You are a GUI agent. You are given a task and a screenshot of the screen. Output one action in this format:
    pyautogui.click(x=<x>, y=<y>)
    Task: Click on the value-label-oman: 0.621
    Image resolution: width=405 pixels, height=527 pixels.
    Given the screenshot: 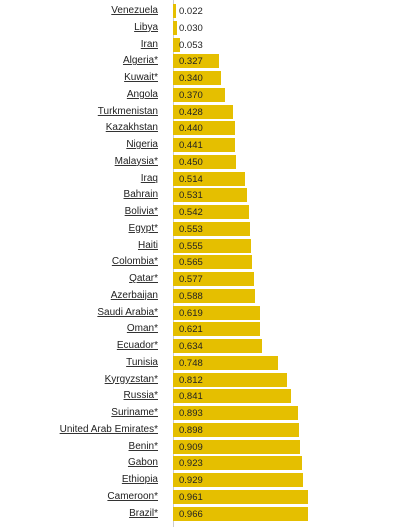 What is the action you would take?
    pyautogui.click(x=191, y=330)
    